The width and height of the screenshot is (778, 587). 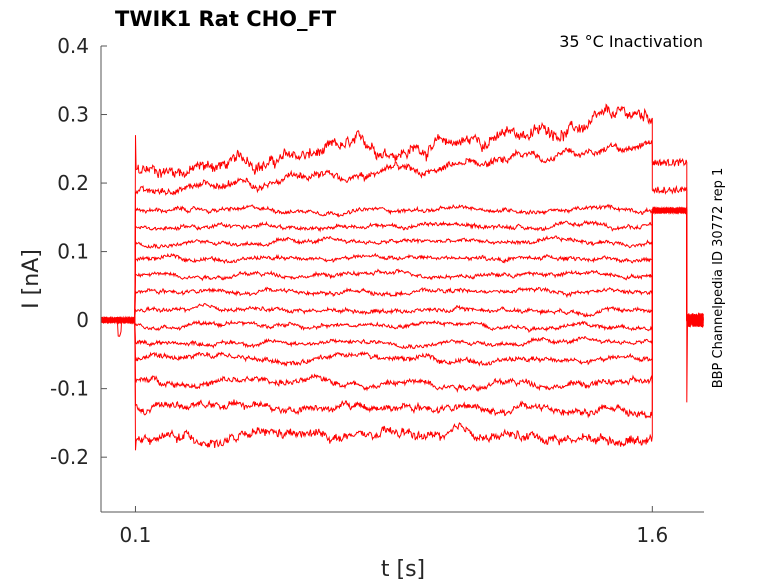 What do you see at coordinates (73, 46) in the screenshot?
I see `y-tick-label: 0.4` at bounding box center [73, 46].